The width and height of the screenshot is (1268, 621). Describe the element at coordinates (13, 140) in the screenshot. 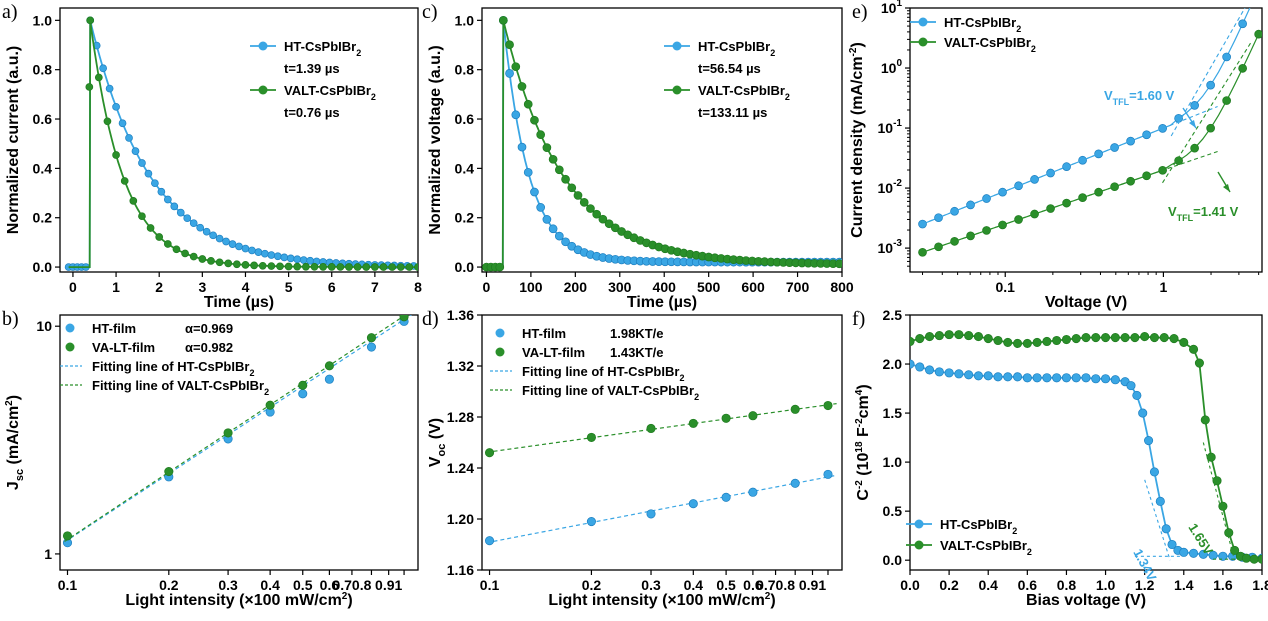

I see `y-axis-label: Normalized current (a.u.)` at that location.